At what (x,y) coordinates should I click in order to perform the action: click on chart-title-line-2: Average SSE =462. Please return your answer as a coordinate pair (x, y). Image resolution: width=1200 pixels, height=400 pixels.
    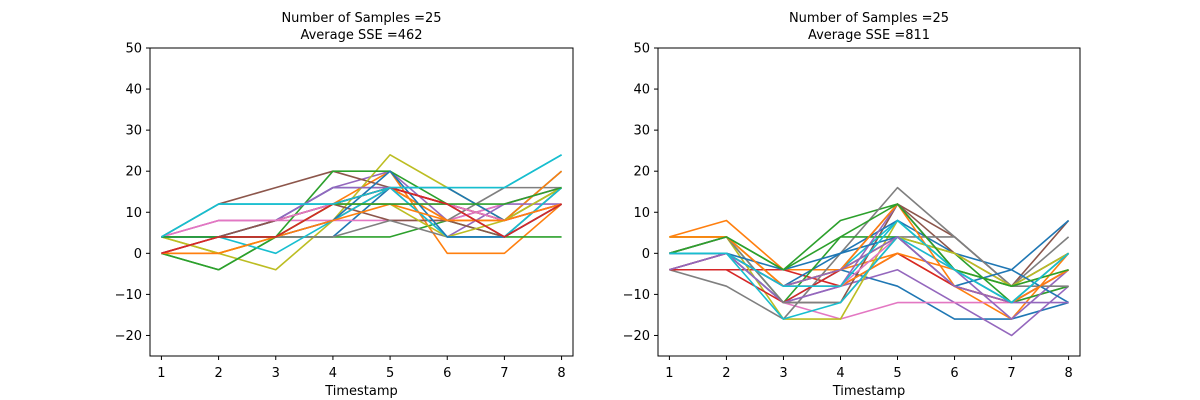
    Looking at the image, I should click on (361, 35).